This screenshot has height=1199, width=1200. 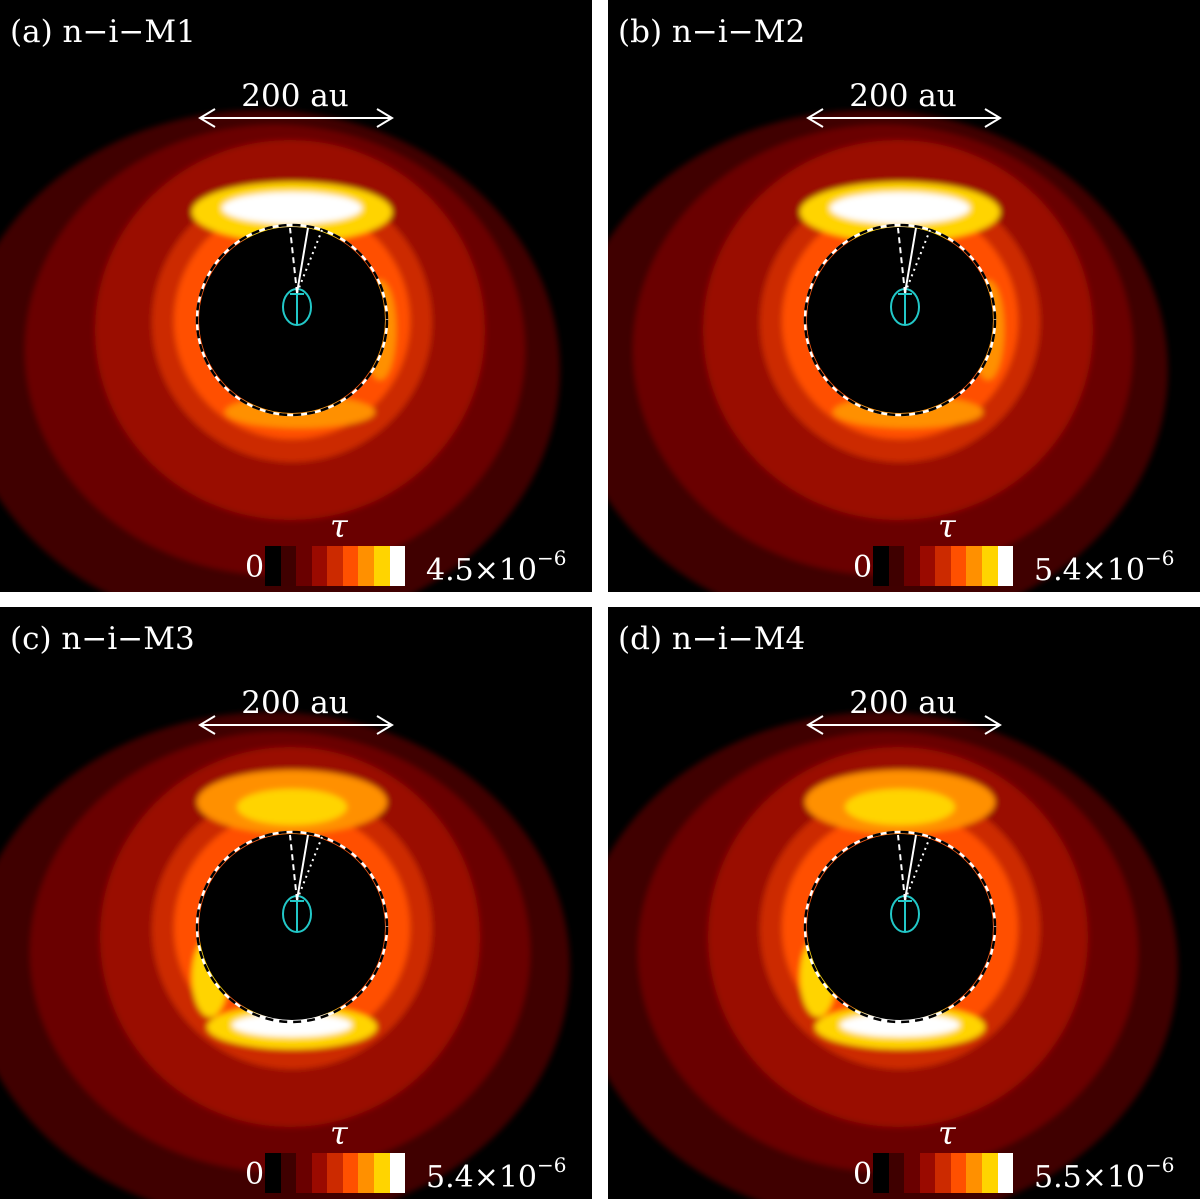 I want to click on colorbar-max-label: 5.5×10⁻⁶, so click(x=1104, y=1174).